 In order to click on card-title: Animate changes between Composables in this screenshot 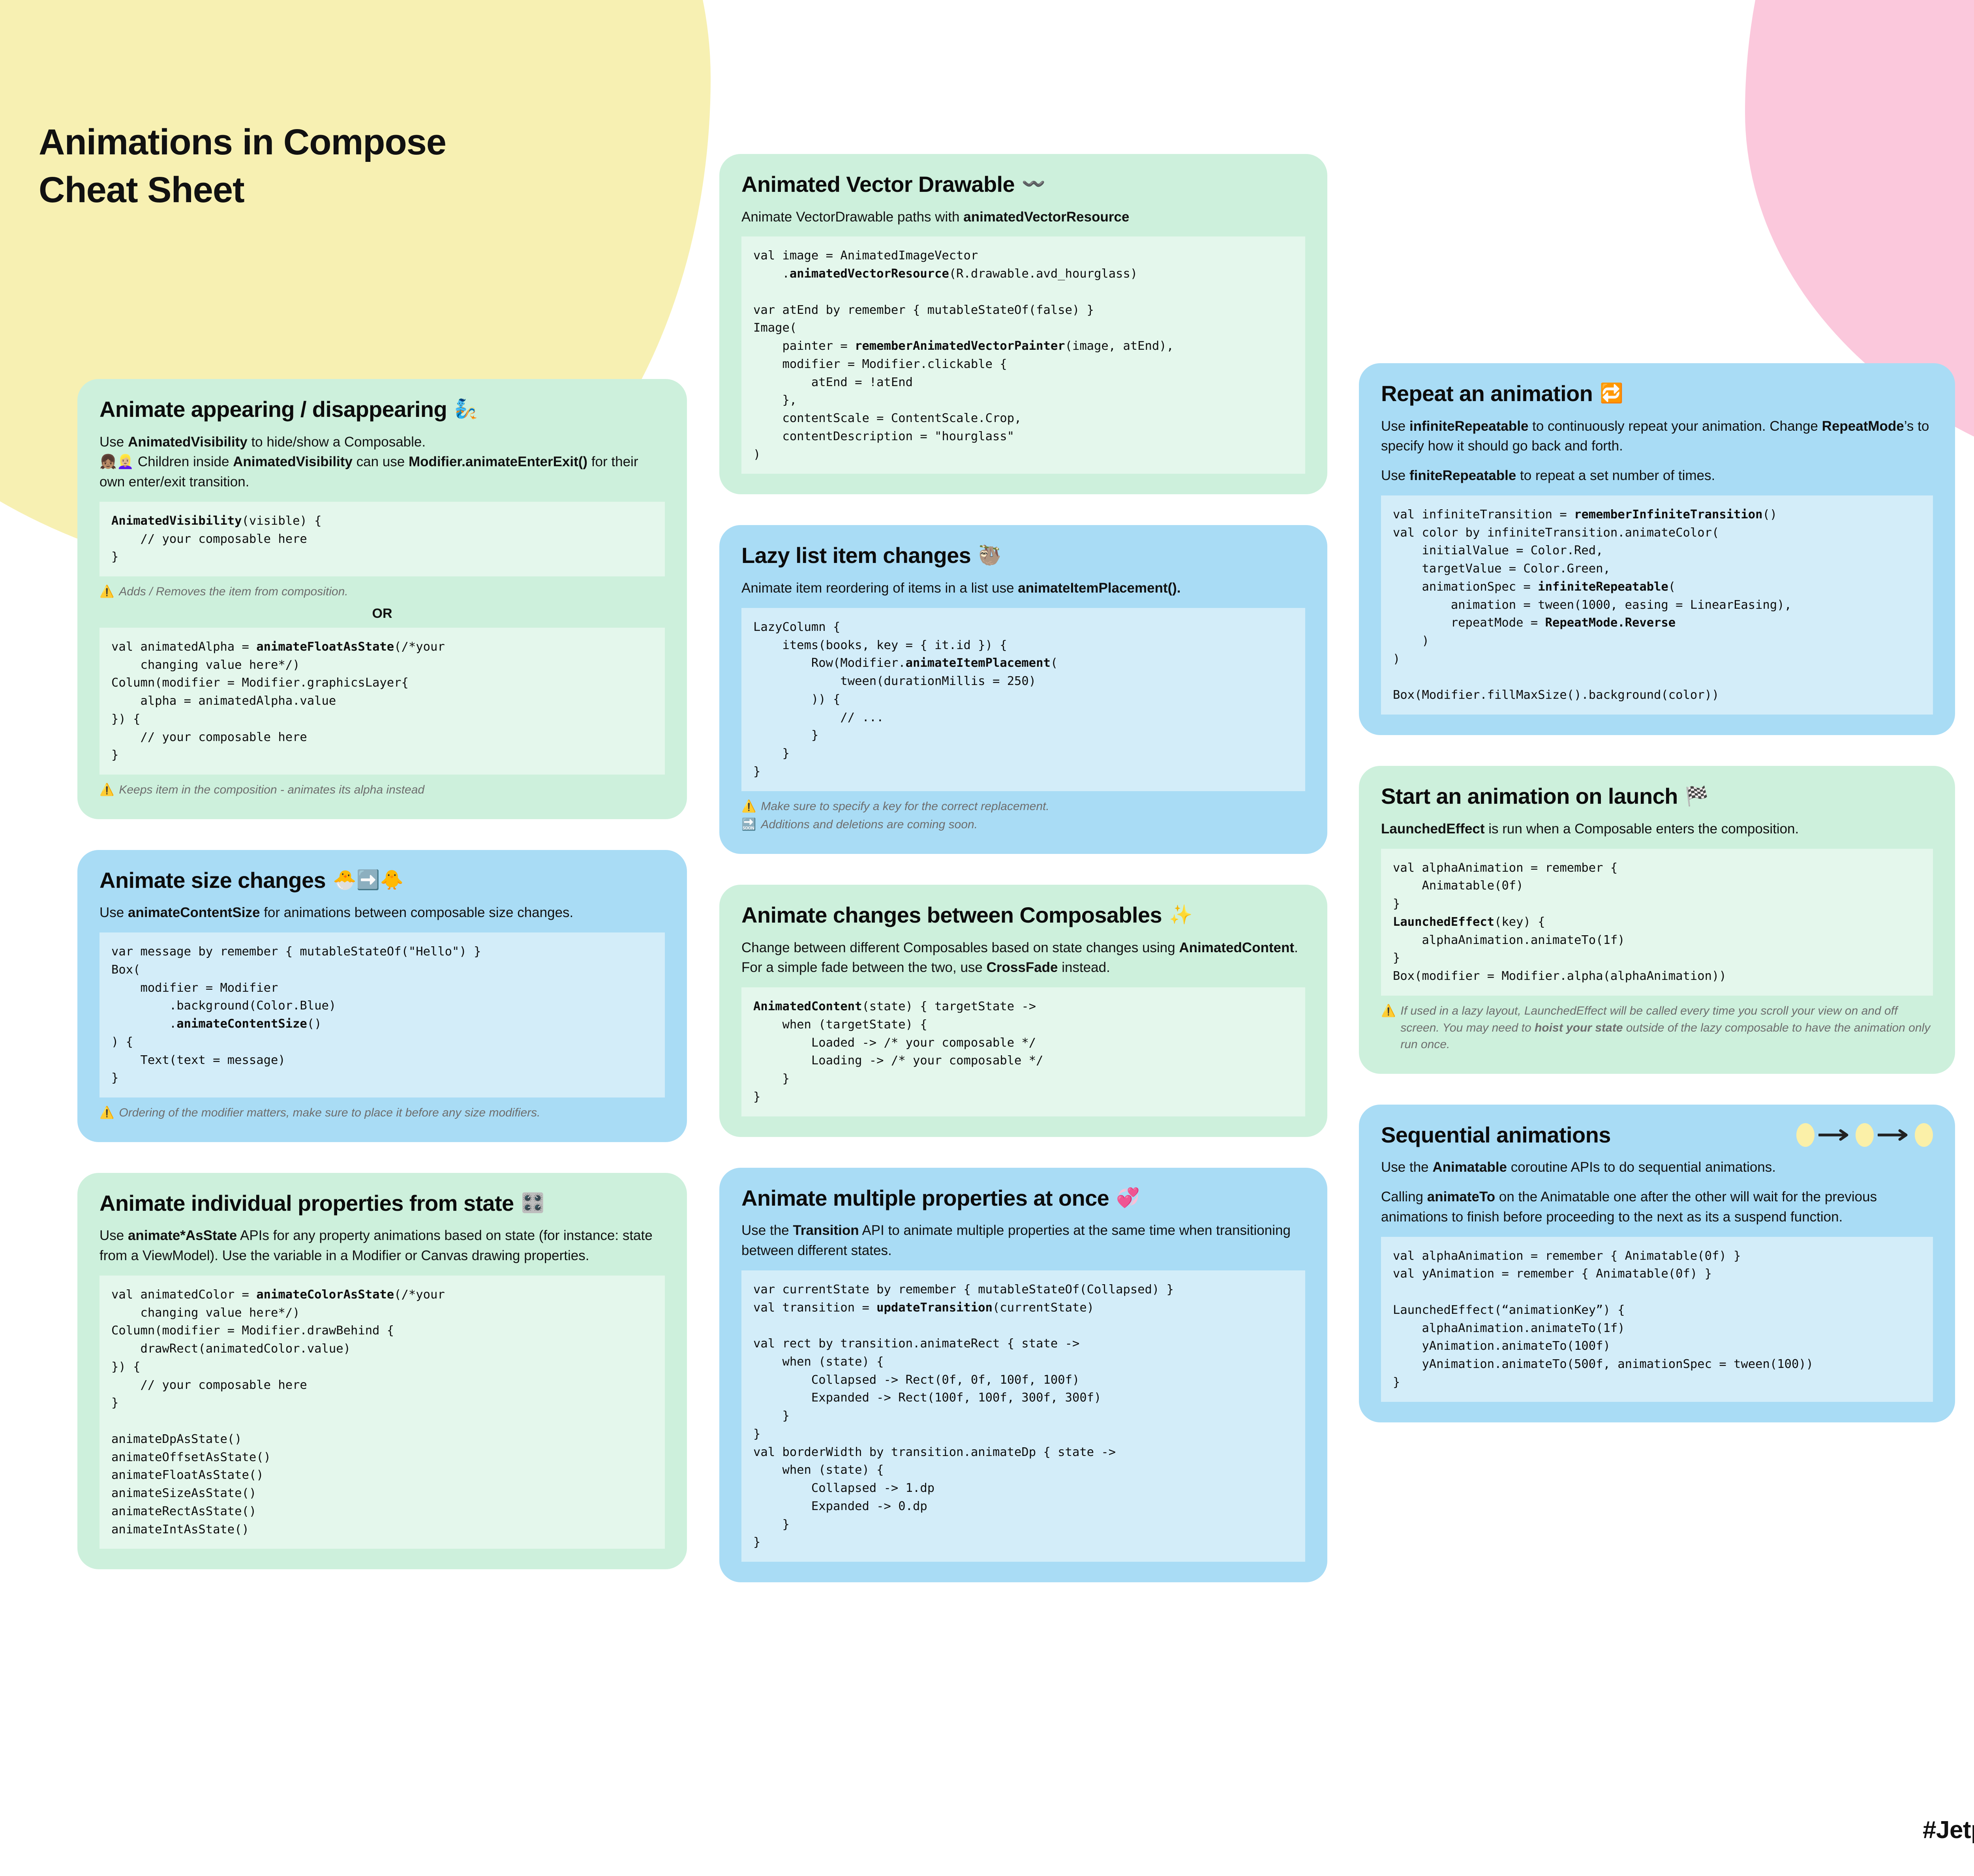, I will do `click(952, 914)`.